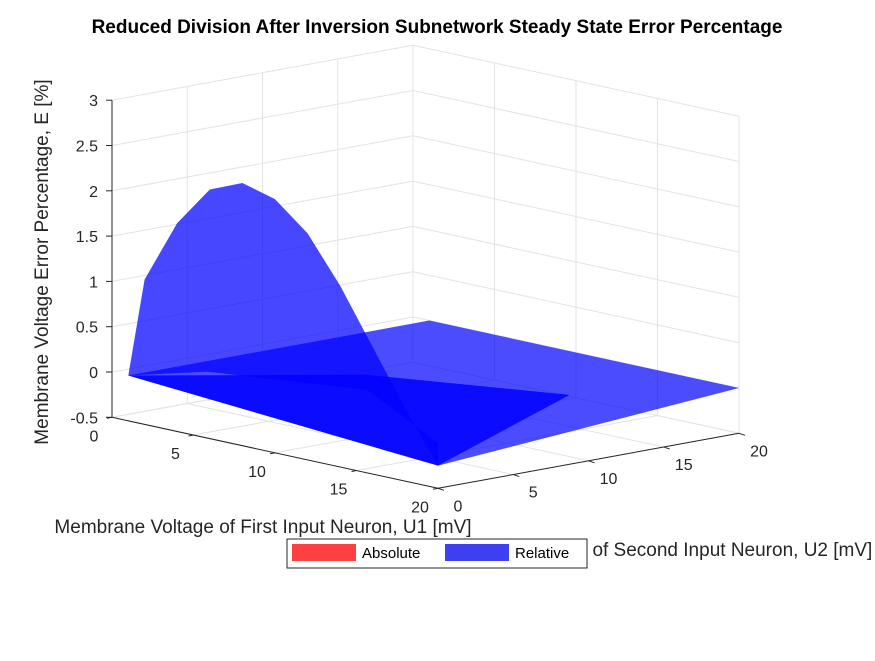 Image resolution: width=875 pixels, height=661 pixels. Describe the element at coordinates (542, 553) in the screenshot. I see `legend-label-relative: Relative` at that location.